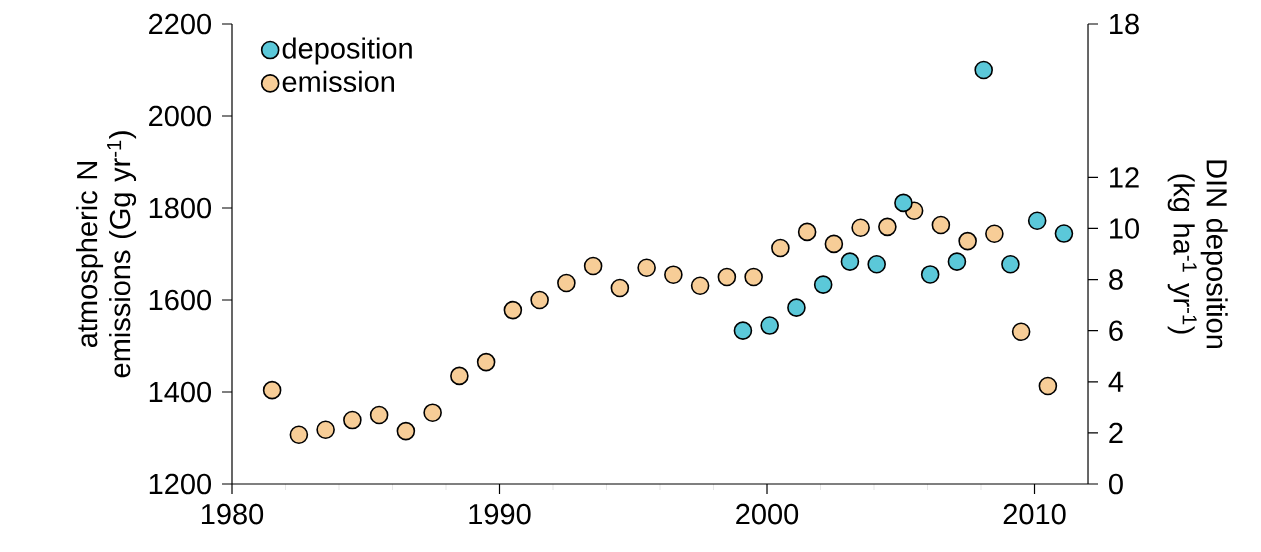 This screenshot has width=1261, height=552. I want to click on x-tick-label: 1990, so click(500, 514).